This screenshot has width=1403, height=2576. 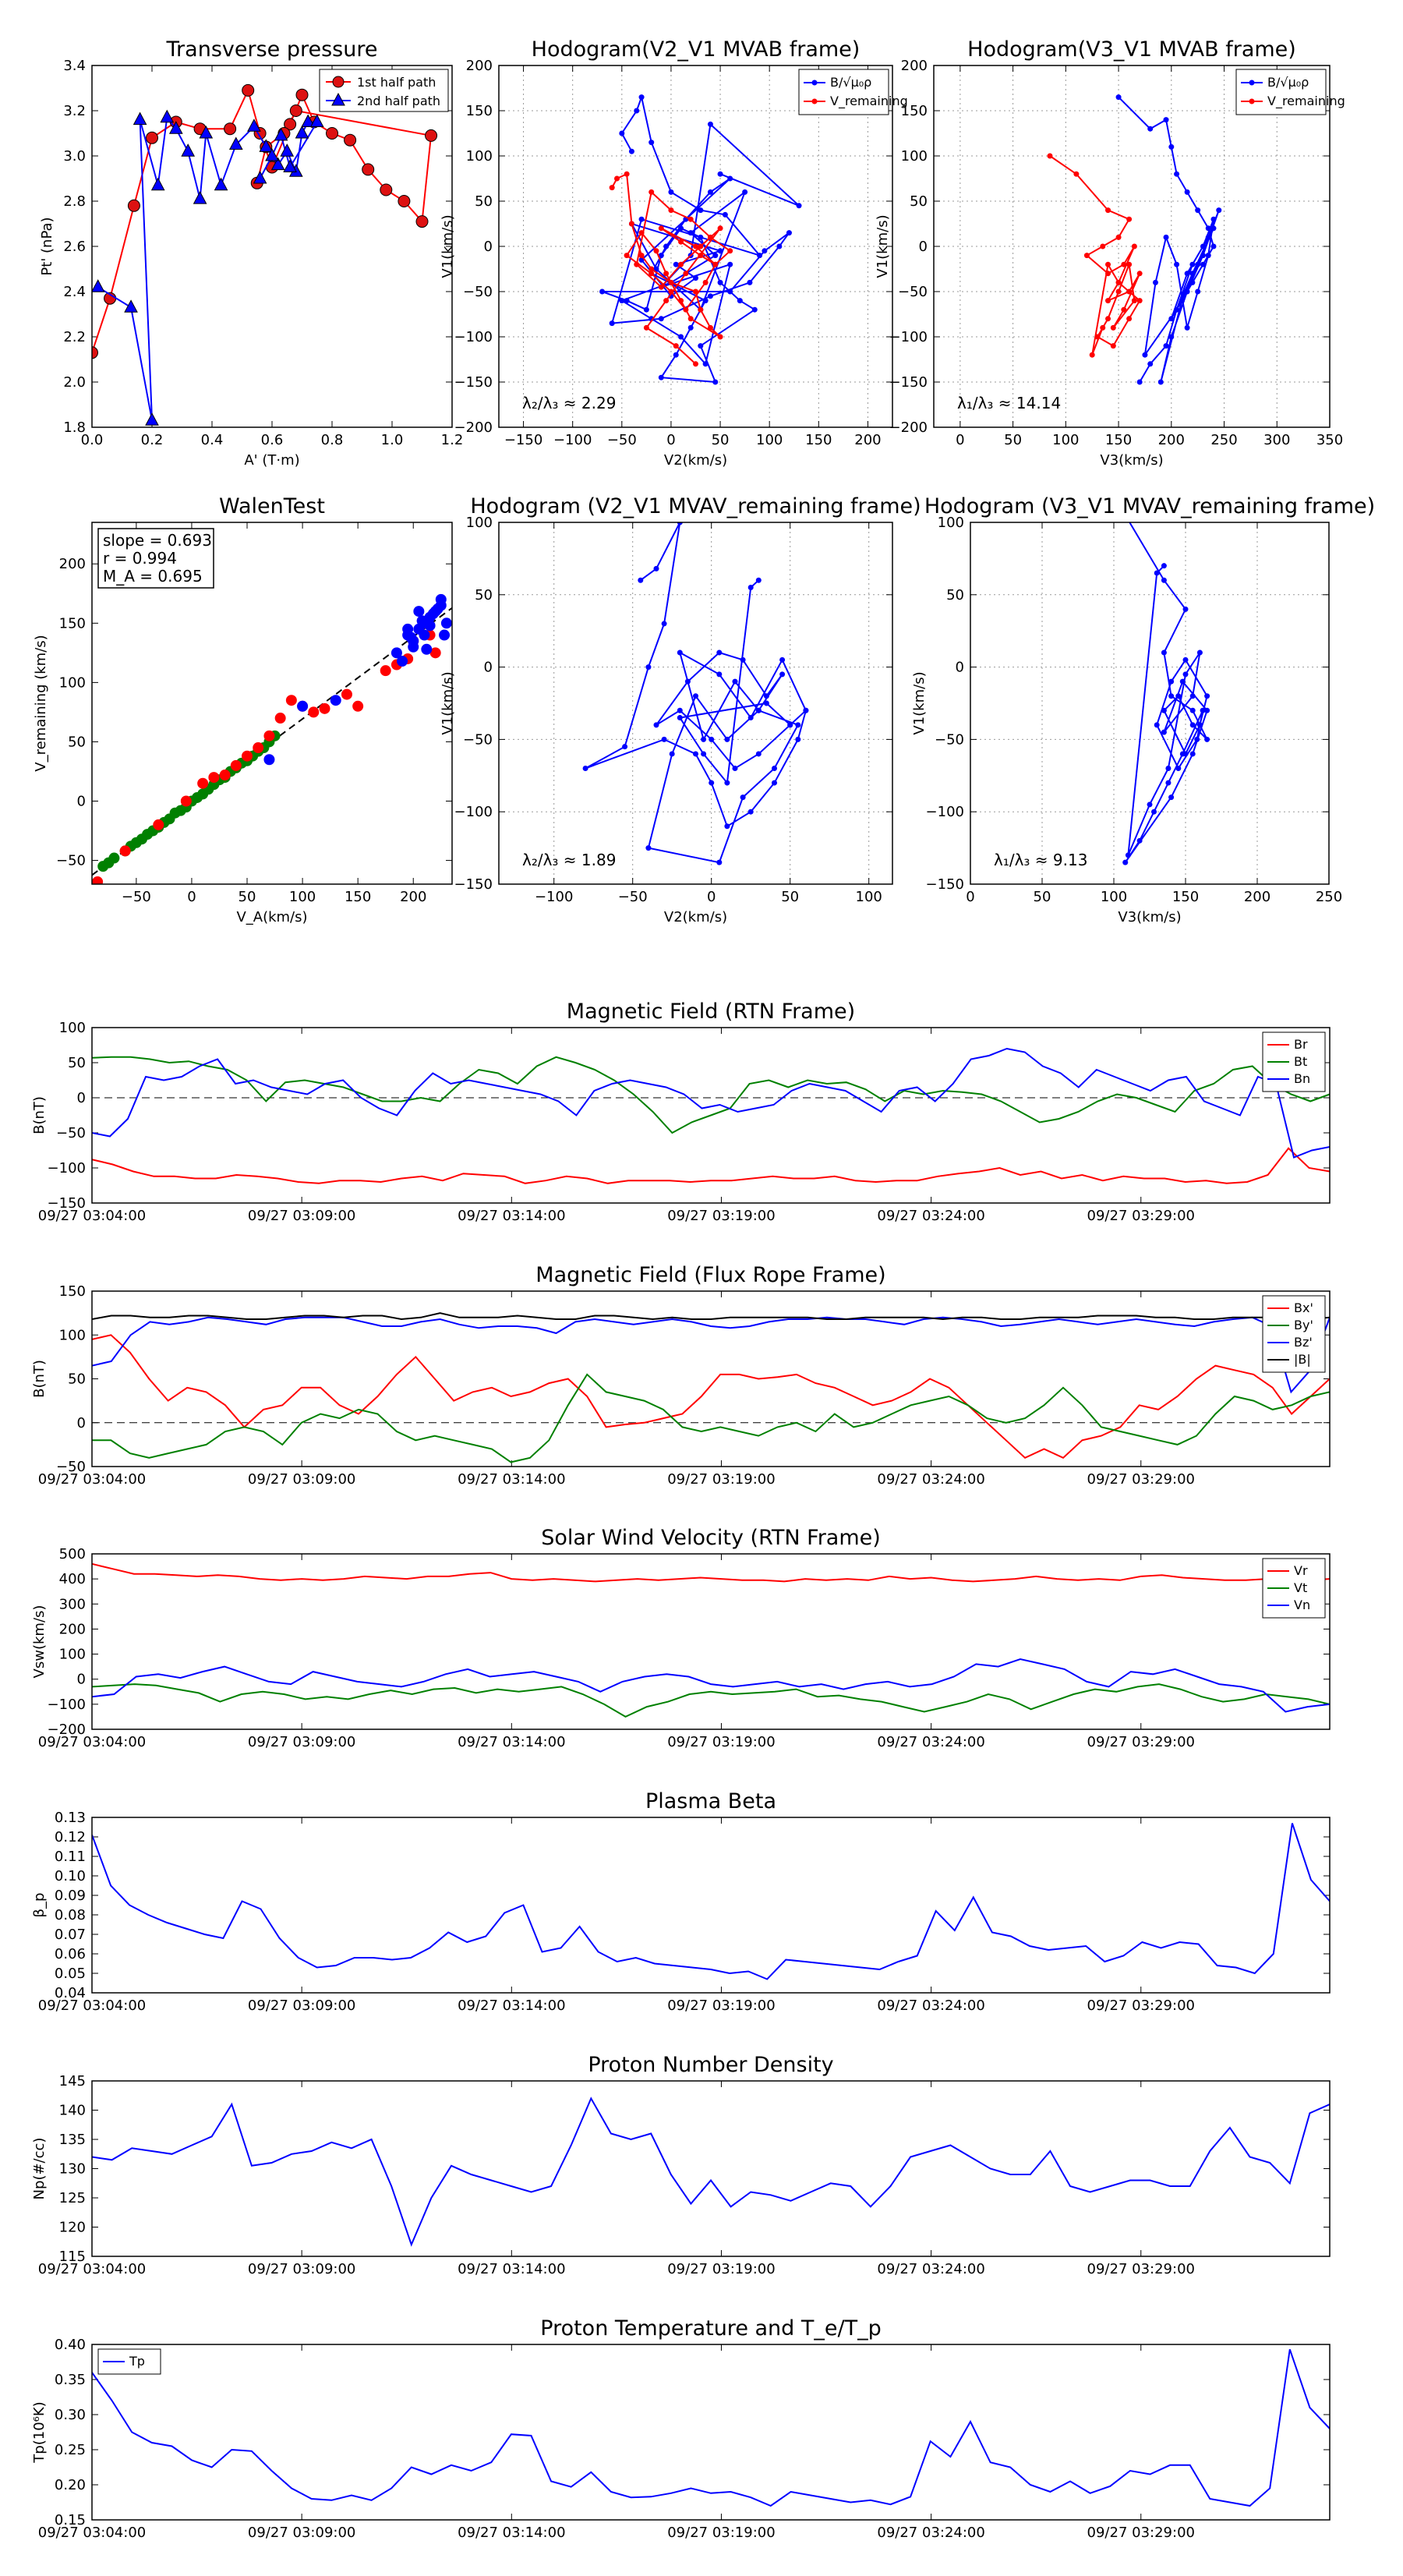 I want to click on x-tick-label: 200, so click(x=1171, y=440).